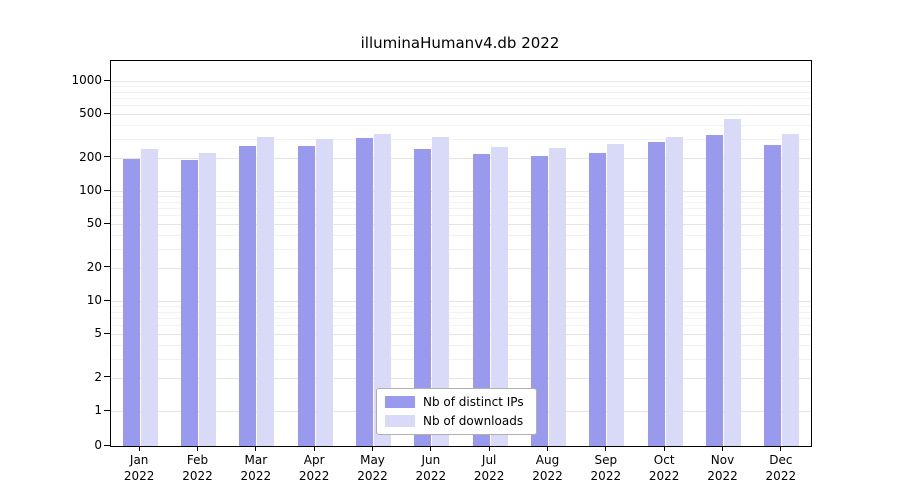 This screenshot has width=900, height=500. What do you see at coordinates (473, 421) in the screenshot?
I see `legend-label: Nb of downloads` at bounding box center [473, 421].